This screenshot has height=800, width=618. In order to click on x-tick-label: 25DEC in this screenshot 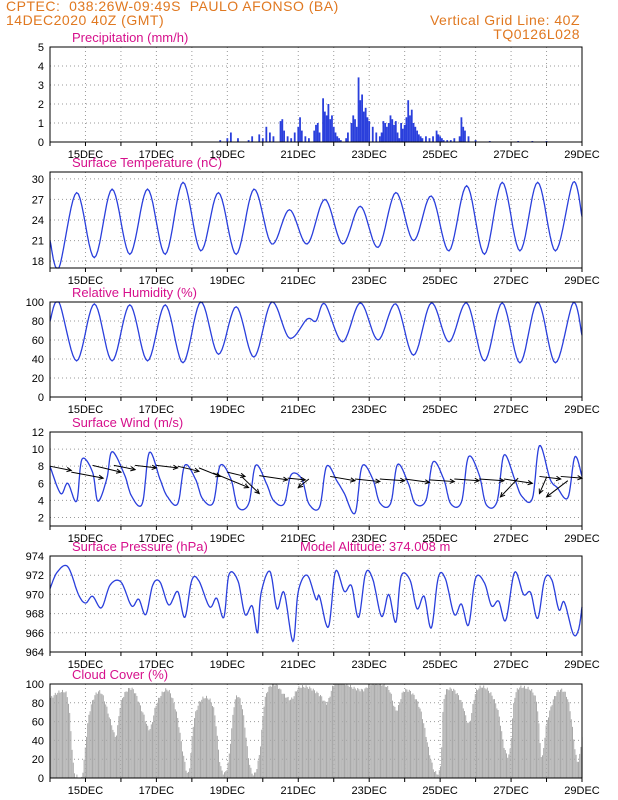, I will do `click(440, 665)`.